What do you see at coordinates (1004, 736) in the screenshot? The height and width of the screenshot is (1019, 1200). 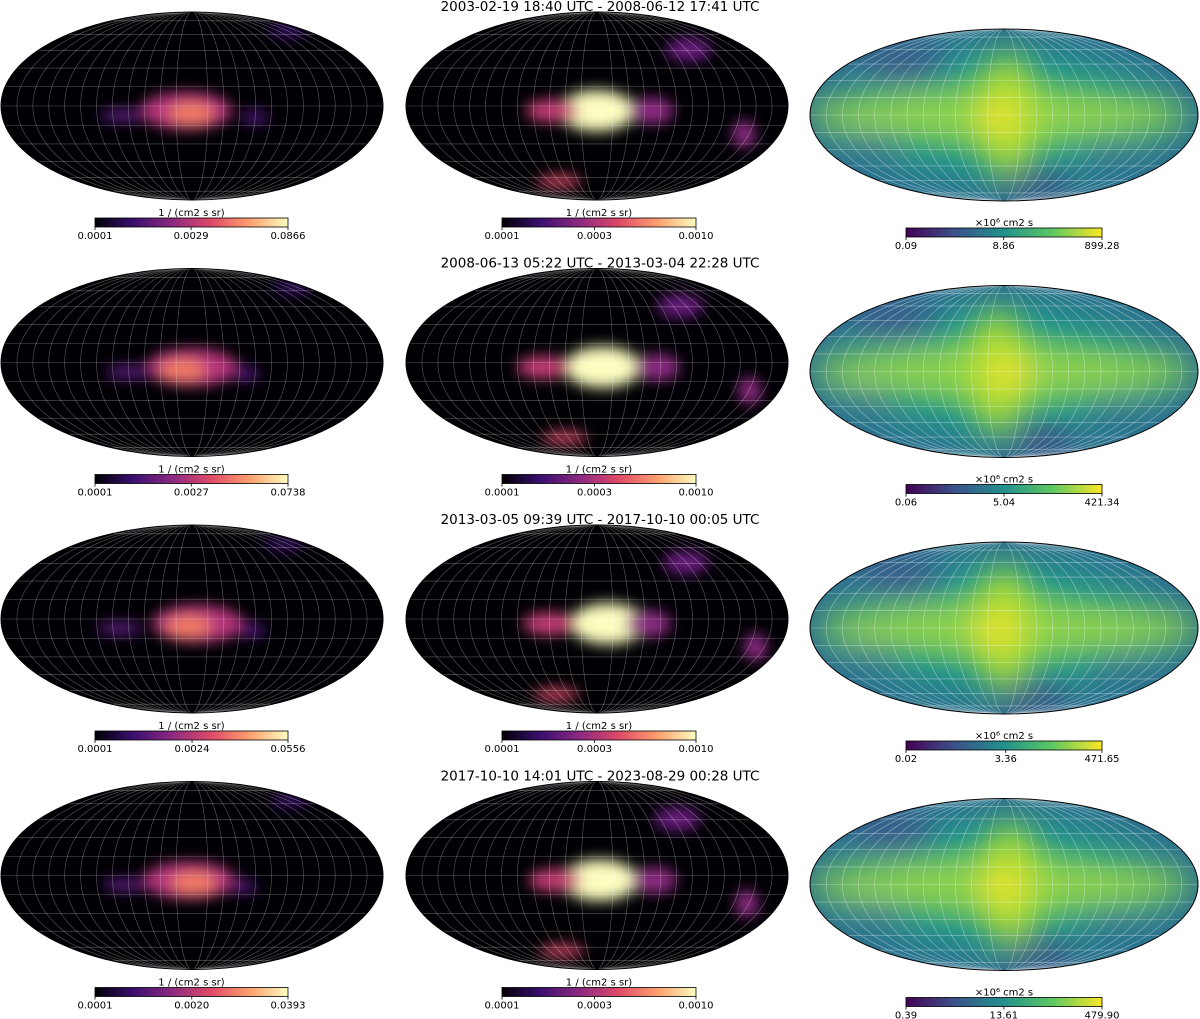 I see `colorbar-label: ×10⁶ cm2 s` at bounding box center [1004, 736].